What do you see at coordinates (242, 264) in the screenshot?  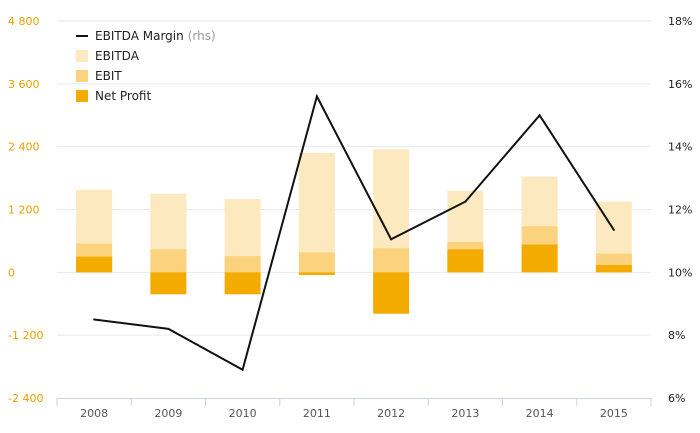 I see `bar-ebit-2010` at bounding box center [242, 264].